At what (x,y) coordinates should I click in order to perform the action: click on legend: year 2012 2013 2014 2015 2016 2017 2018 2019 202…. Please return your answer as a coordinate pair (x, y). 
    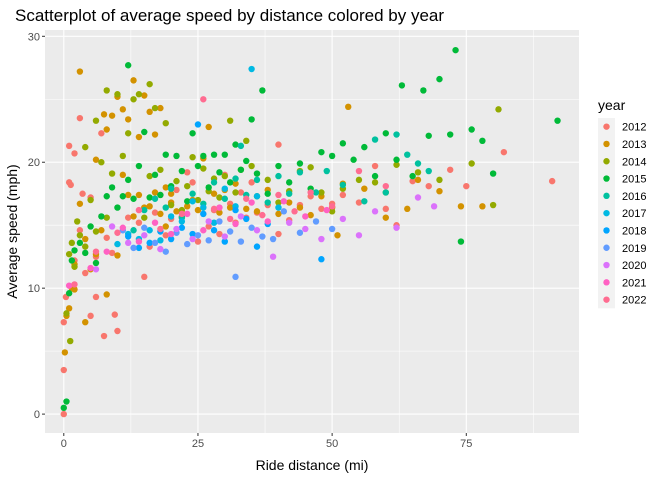
    Looking at the image, I should click on (622, 203).